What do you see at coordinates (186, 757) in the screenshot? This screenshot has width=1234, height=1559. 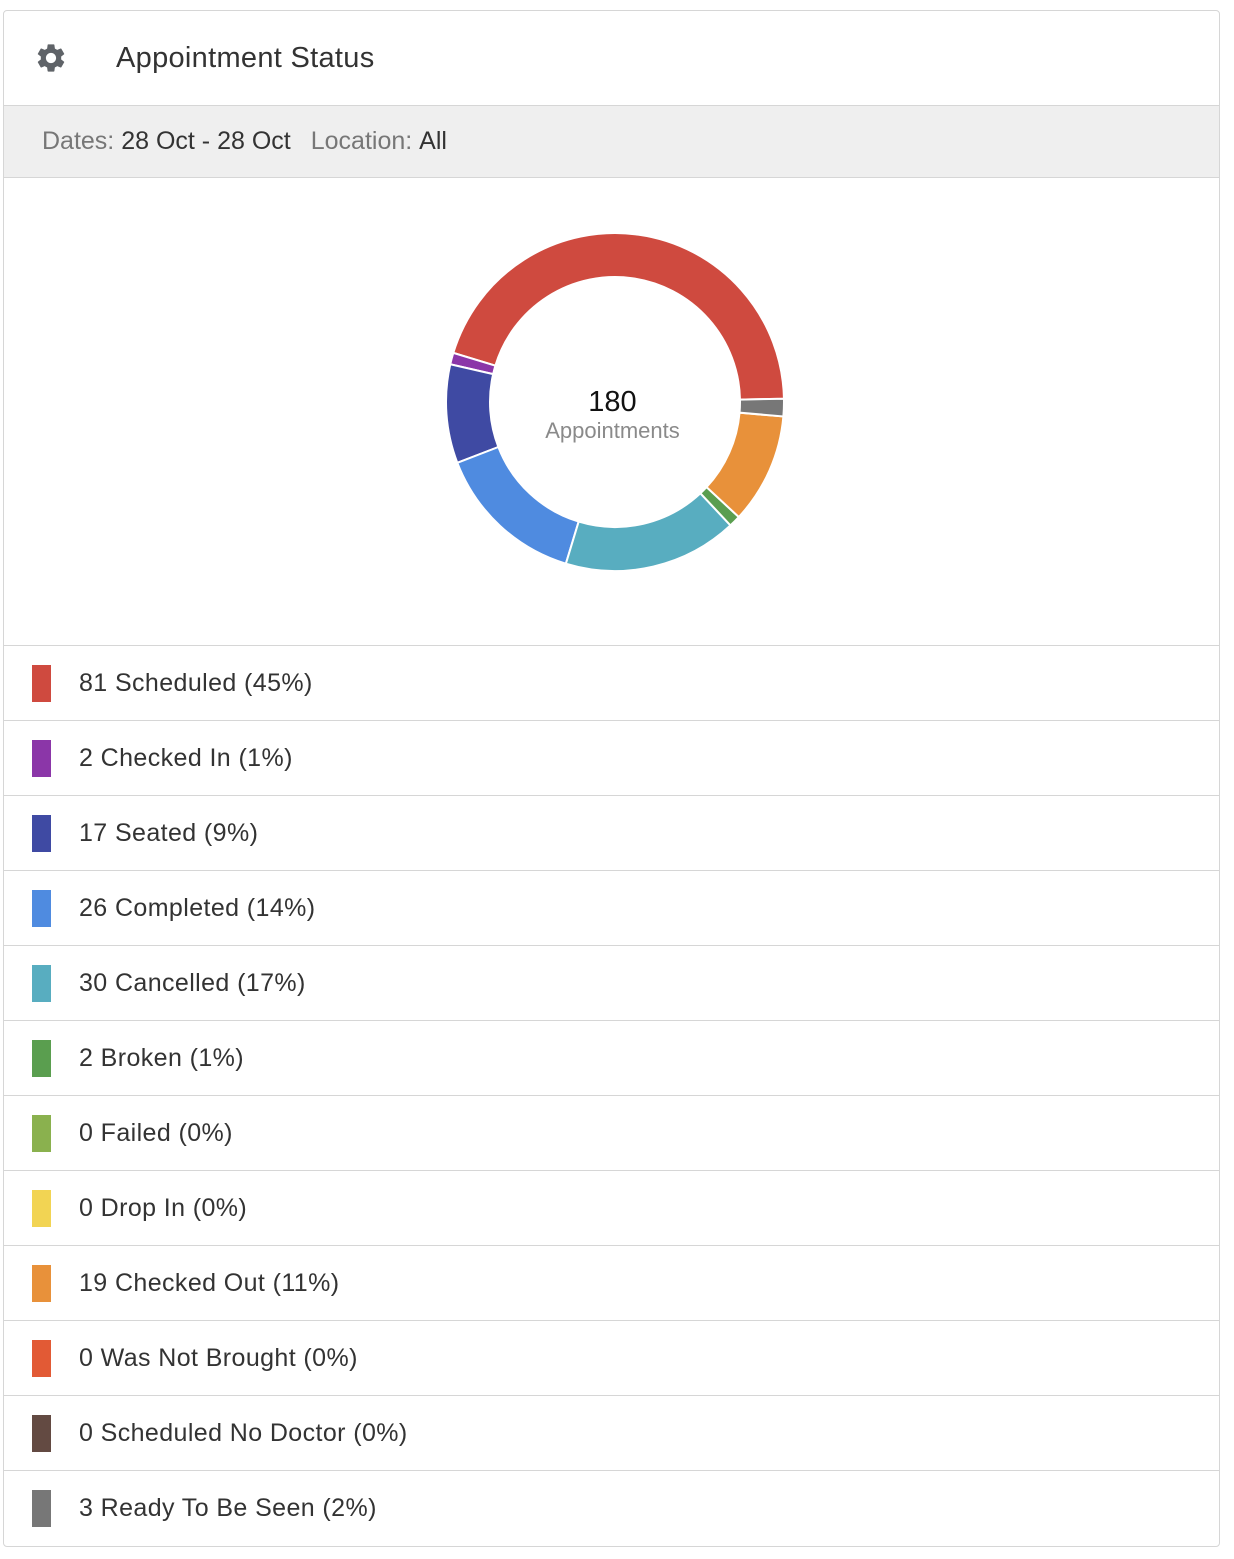 I see `legend-label: 2 Checked In (1%)` at bounding box center [186, 757].